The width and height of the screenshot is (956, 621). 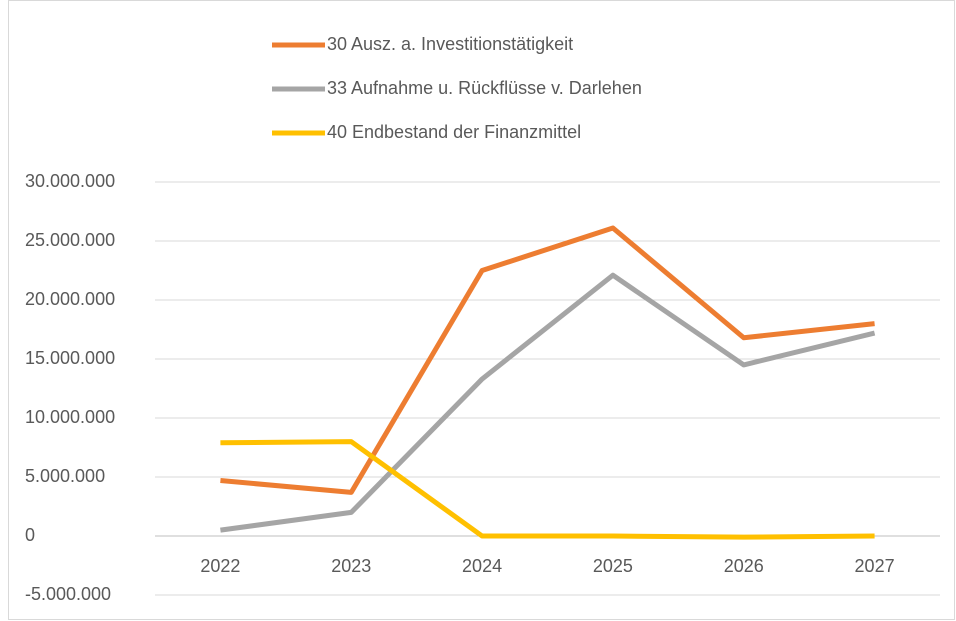 What do you see at coordinates (351, 566) in the screenshot?
I see `x-tick-label: 2023` at bounding box center [351, 566].